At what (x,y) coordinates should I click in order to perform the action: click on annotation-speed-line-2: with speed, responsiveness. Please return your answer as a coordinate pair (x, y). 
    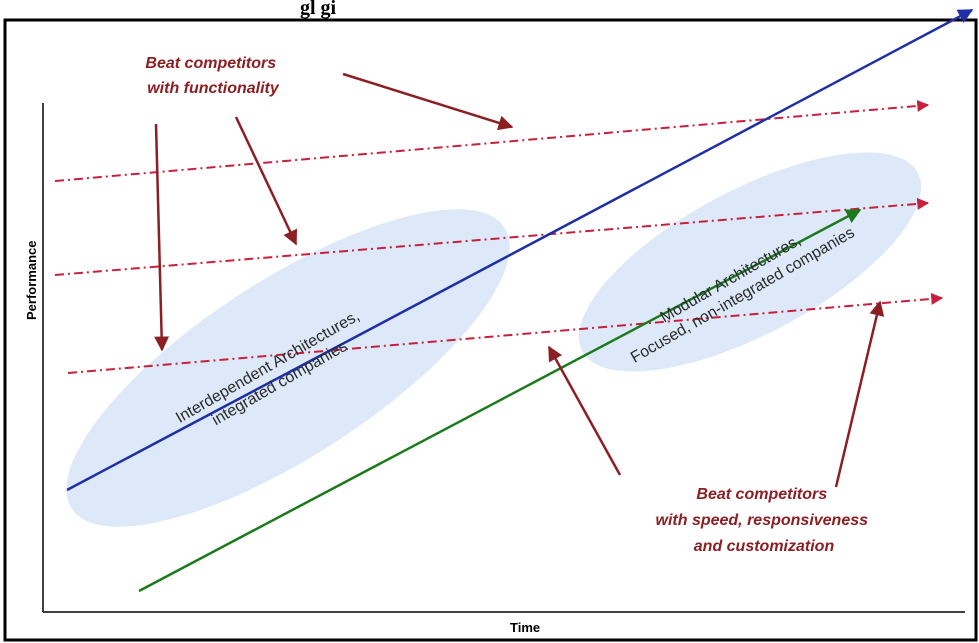
    Looking at the image, I should click on (762, 520).